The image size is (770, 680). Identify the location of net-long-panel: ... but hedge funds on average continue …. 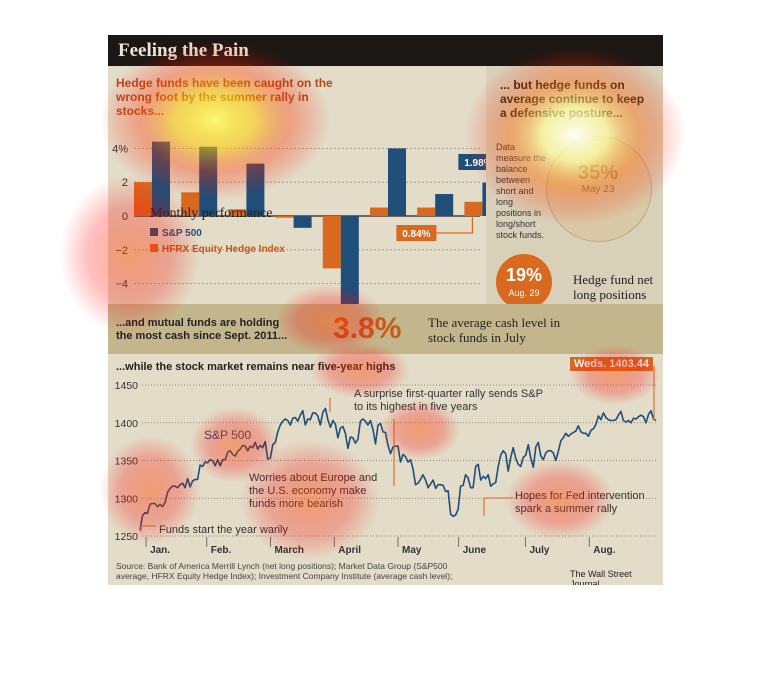
(574, 188).